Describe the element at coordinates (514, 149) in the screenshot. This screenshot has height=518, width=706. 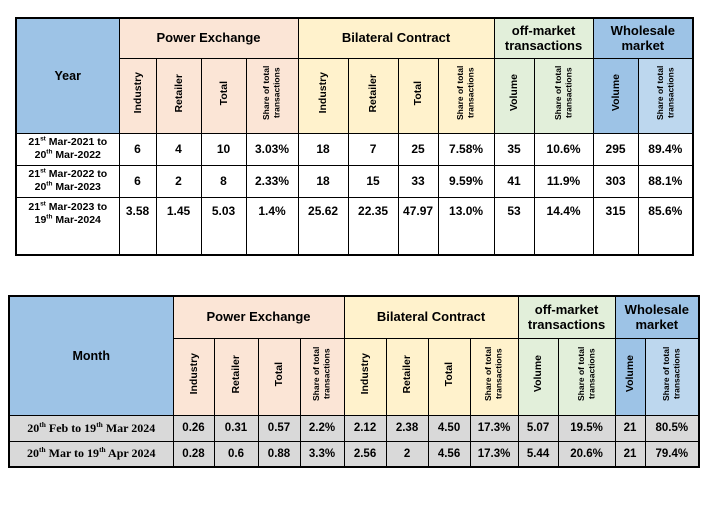
I see `value-cell: 35` at that location.